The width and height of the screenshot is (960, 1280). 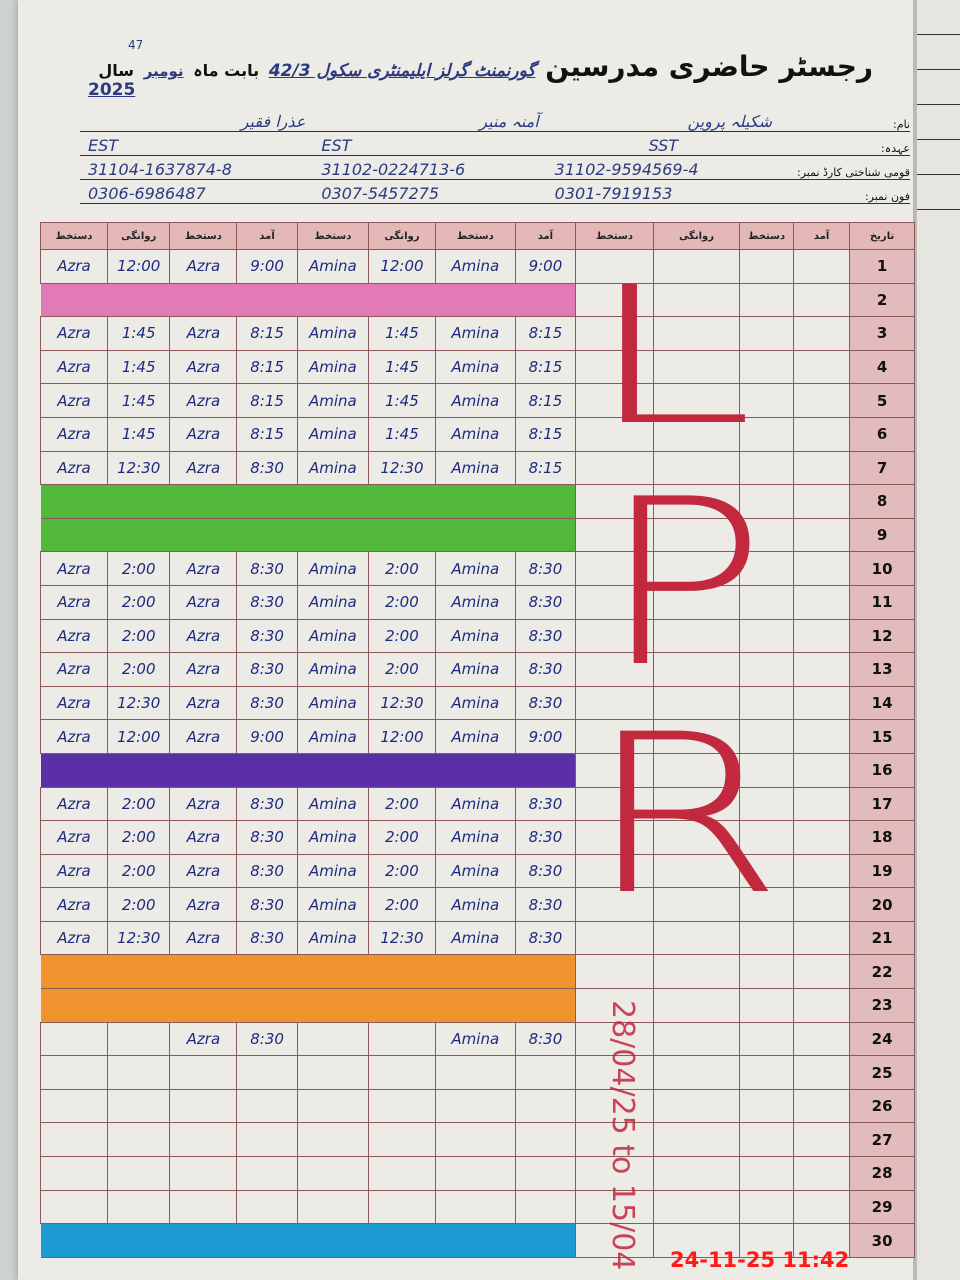 I want to click on attendance-row: Azra 2:00 Azra 8:30 Amina 2:00 Amina 8:30 18, so click(x=477, y=837).